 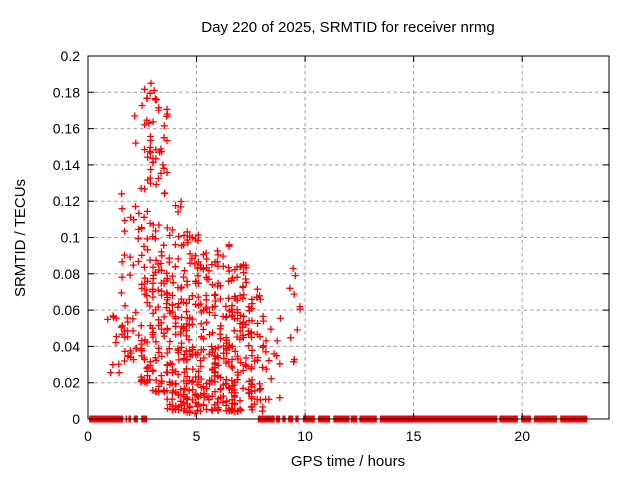 What do you see at coordinates (71, 238) in the screenshot?
I see `y-tick-label: 0.1` at bounding box center [71, 238].